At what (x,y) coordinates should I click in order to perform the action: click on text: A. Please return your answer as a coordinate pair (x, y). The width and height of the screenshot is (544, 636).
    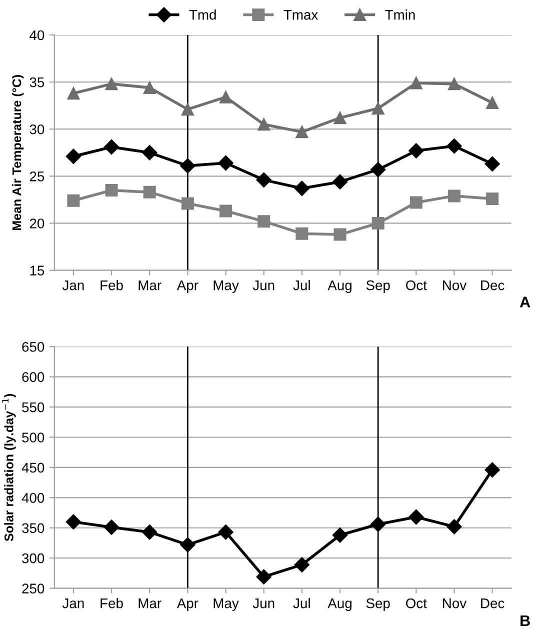
    Looking at the image, I should click on (525, 302).